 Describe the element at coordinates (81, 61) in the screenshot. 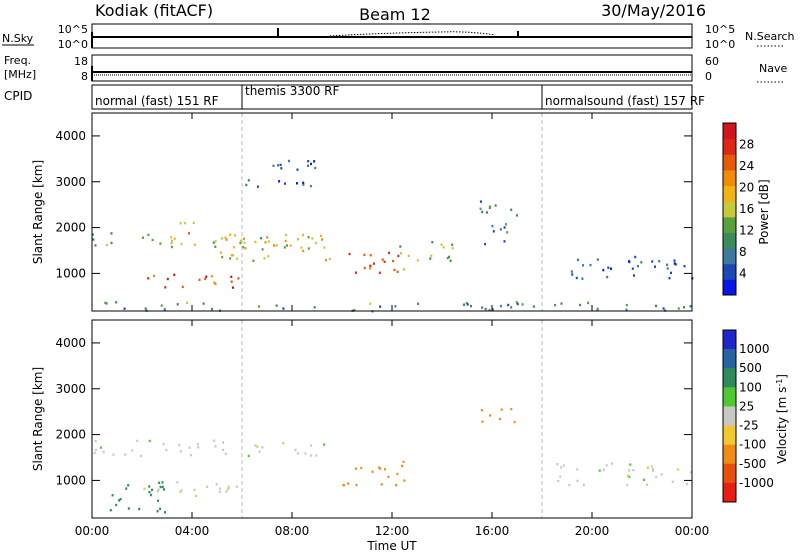

I see `freq-tick-top: 18` at that location.